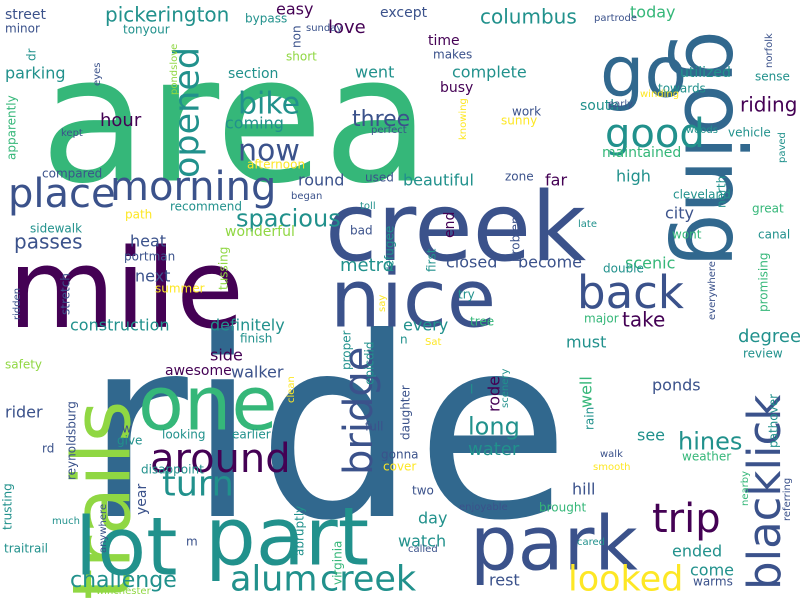 The width and height of the screenshot is (800, 600). Describe the element at coordinates (400, 454) in the screenshot. I see `cloud-word-gonna: gonna` at that location.